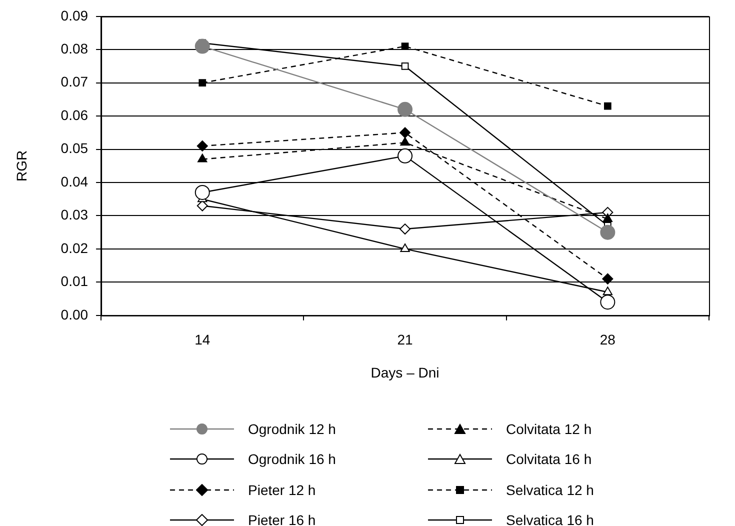 This screenshot has width=735, height=526. What do you see at coordinates (405, 372) in the screenshot?
I see `x-axis-title: Days – Dni` at bounding box center [405, 372].